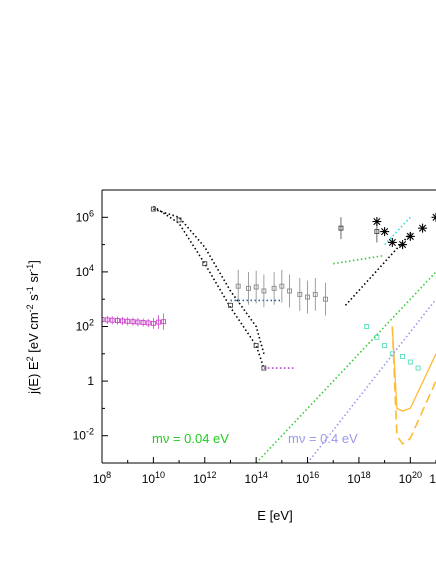 The width and height of the screenshot is (436, 564). What do you see at coordinates (102, 478) in the screenshot?
I see `x-tick-label: 108` at bounding box center [102, 478].